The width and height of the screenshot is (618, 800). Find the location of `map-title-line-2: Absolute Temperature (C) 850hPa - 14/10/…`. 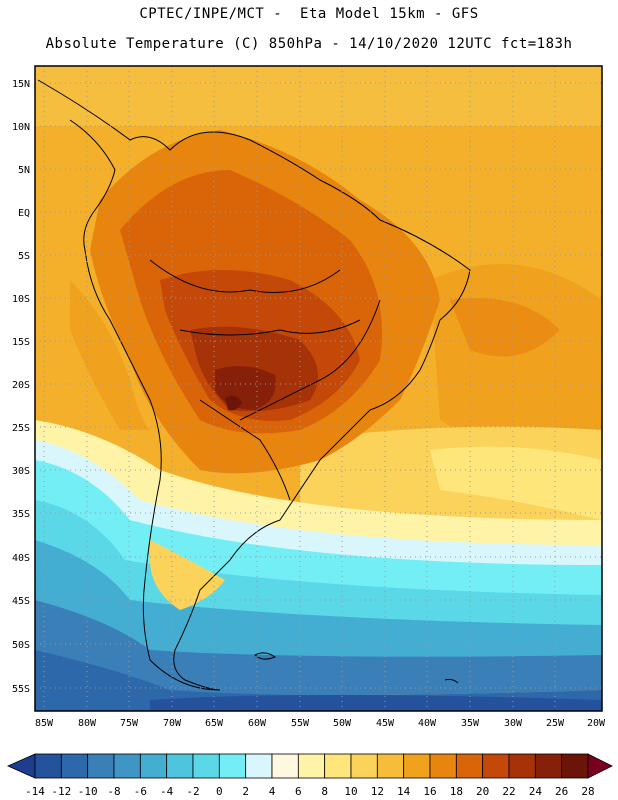

map-title-line-2: Absolute Temperature (C) 850hPa - 14/10/… is located at coordinates (309, 44).